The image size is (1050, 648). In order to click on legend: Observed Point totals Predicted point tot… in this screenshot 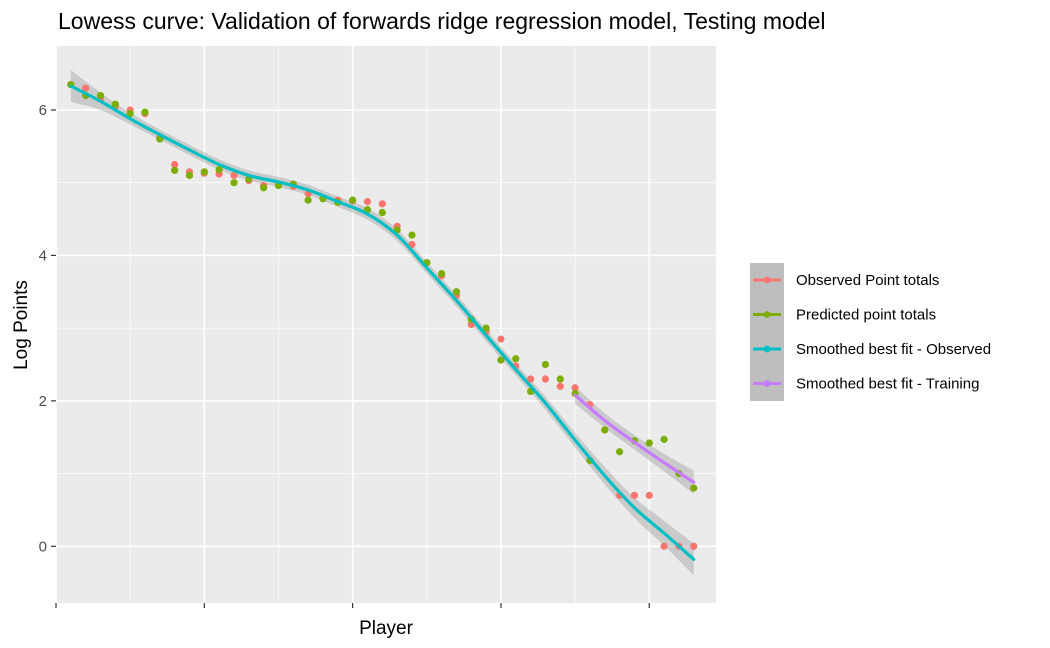, I will do `click(870, 332)`.